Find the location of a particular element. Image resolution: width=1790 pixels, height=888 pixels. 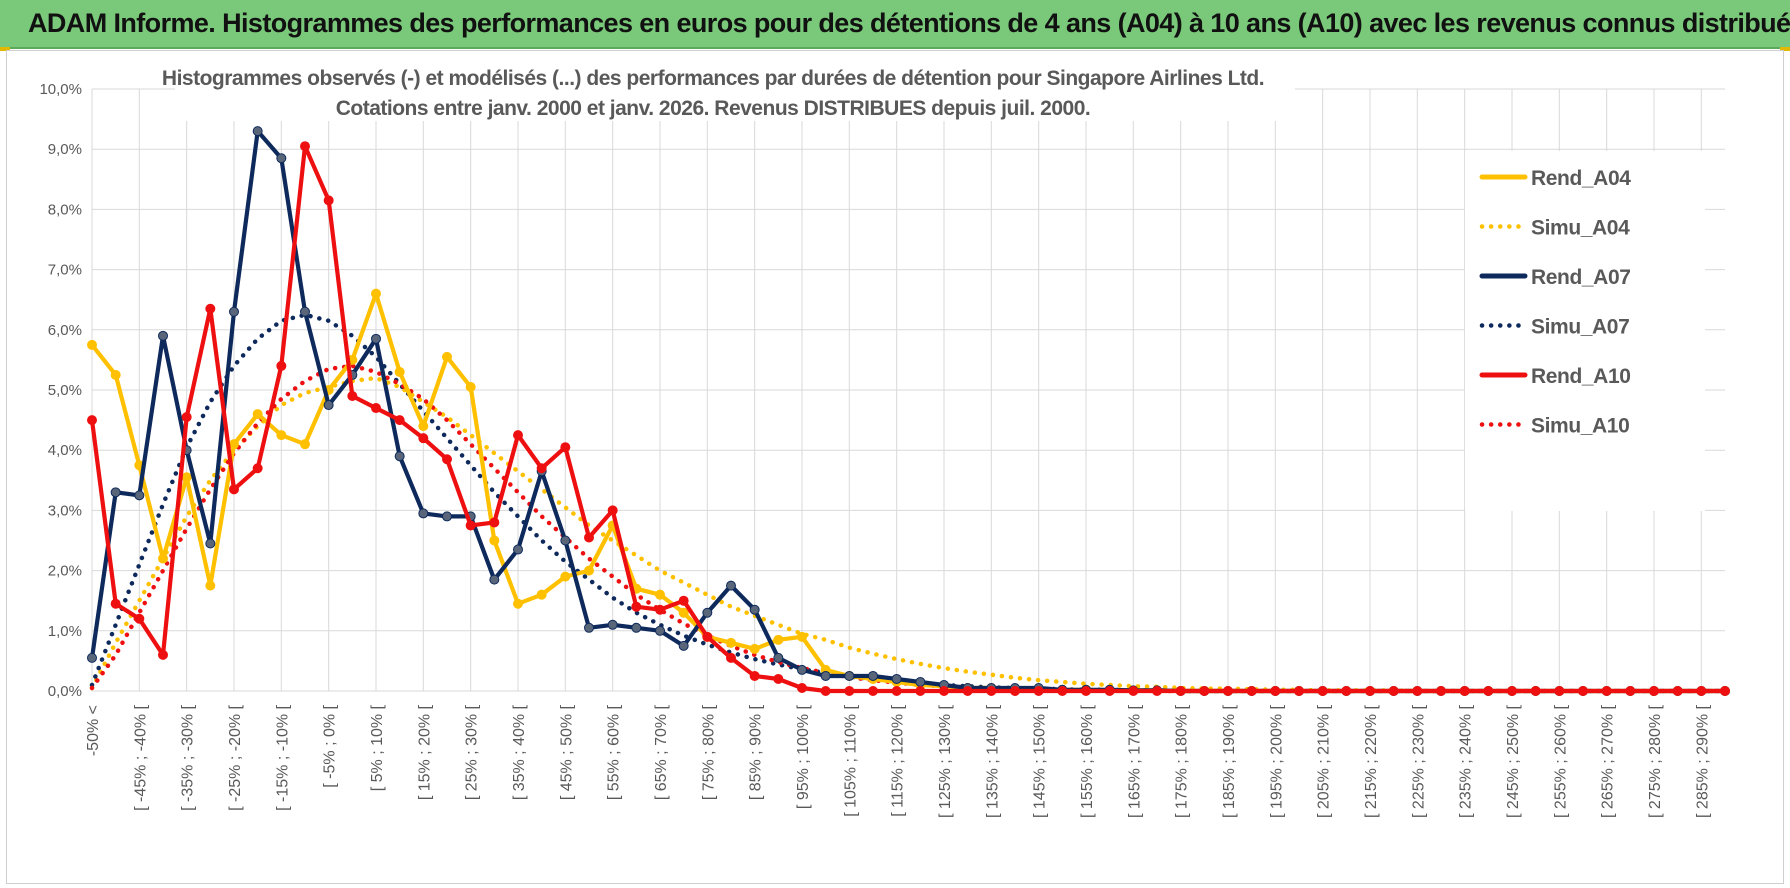

x-tick-label: [ 85% ; 90% [ is located at coordinates (756, 752).